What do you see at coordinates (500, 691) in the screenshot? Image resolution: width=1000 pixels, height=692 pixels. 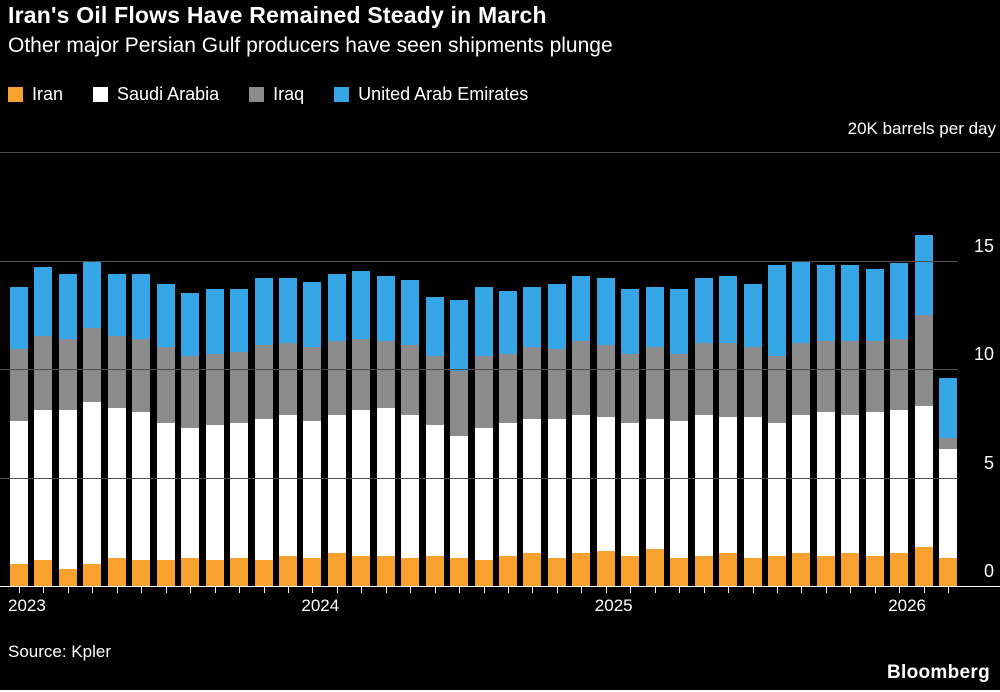 I see `bottom-rule` at bounding box center [500, 691].